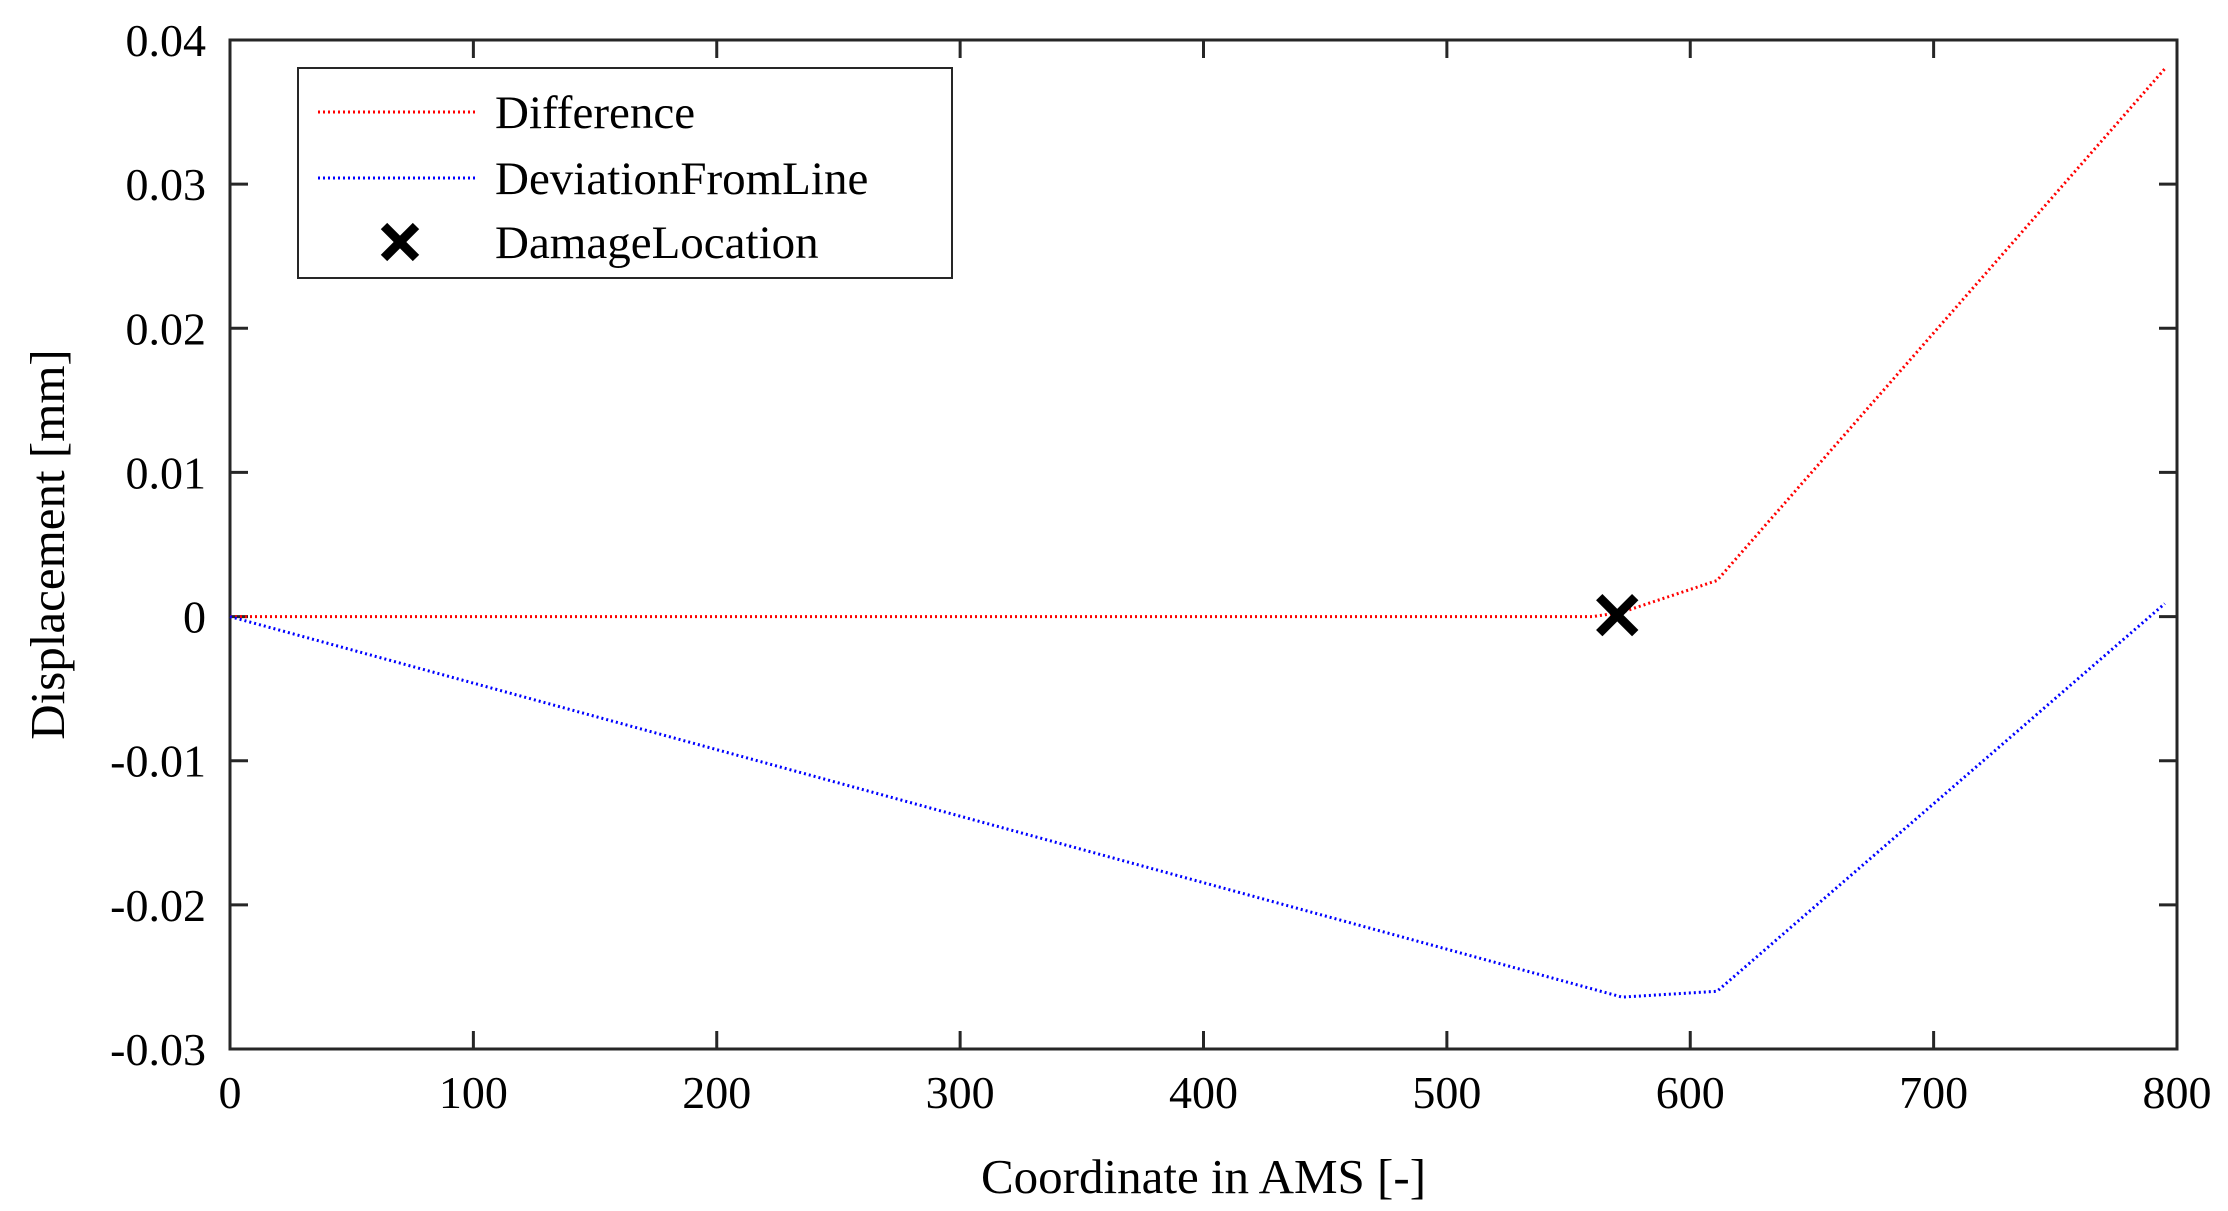 This screenshot has width=2228, height=1211. I want to click on y-axis-label: Displacement [mm], so click(47, 544).